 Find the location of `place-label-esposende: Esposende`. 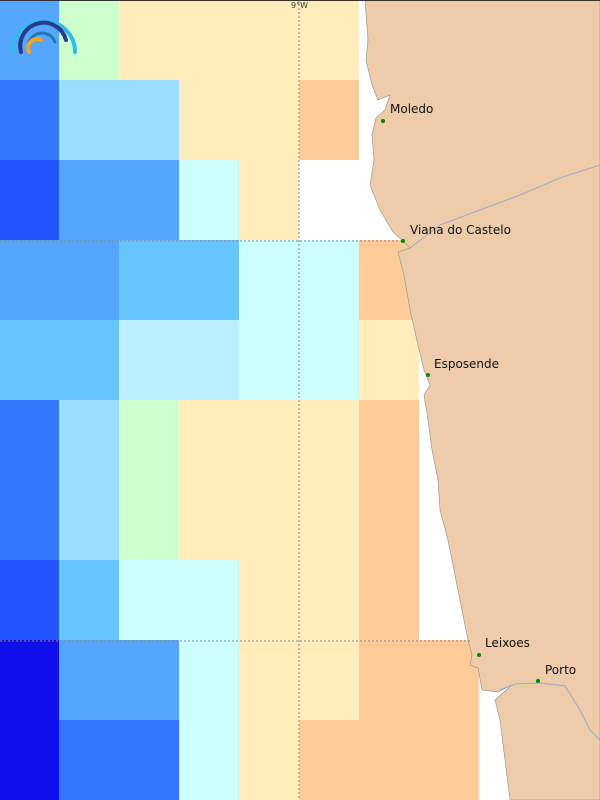

place-label-esposende: Esposende is located at coordinates (467, 364).